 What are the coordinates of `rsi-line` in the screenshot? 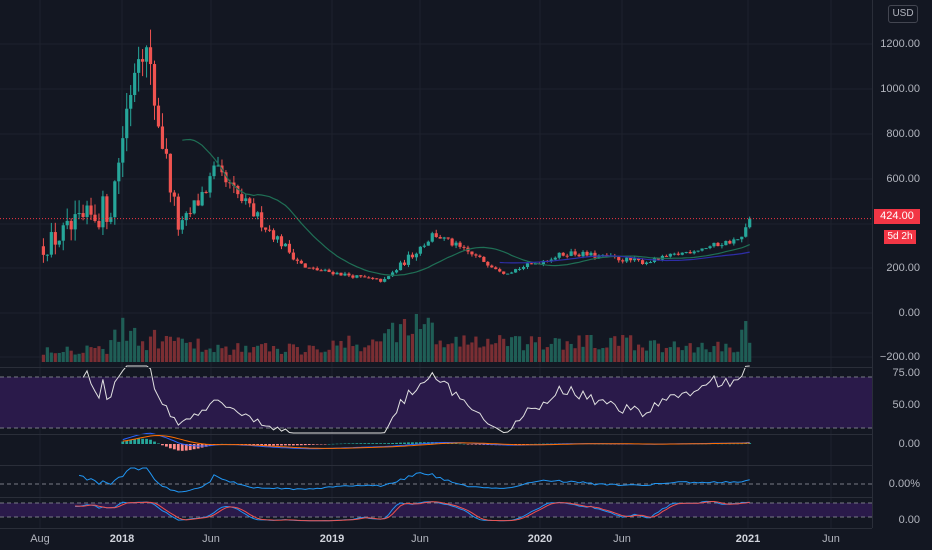 It's located at (416, 399).